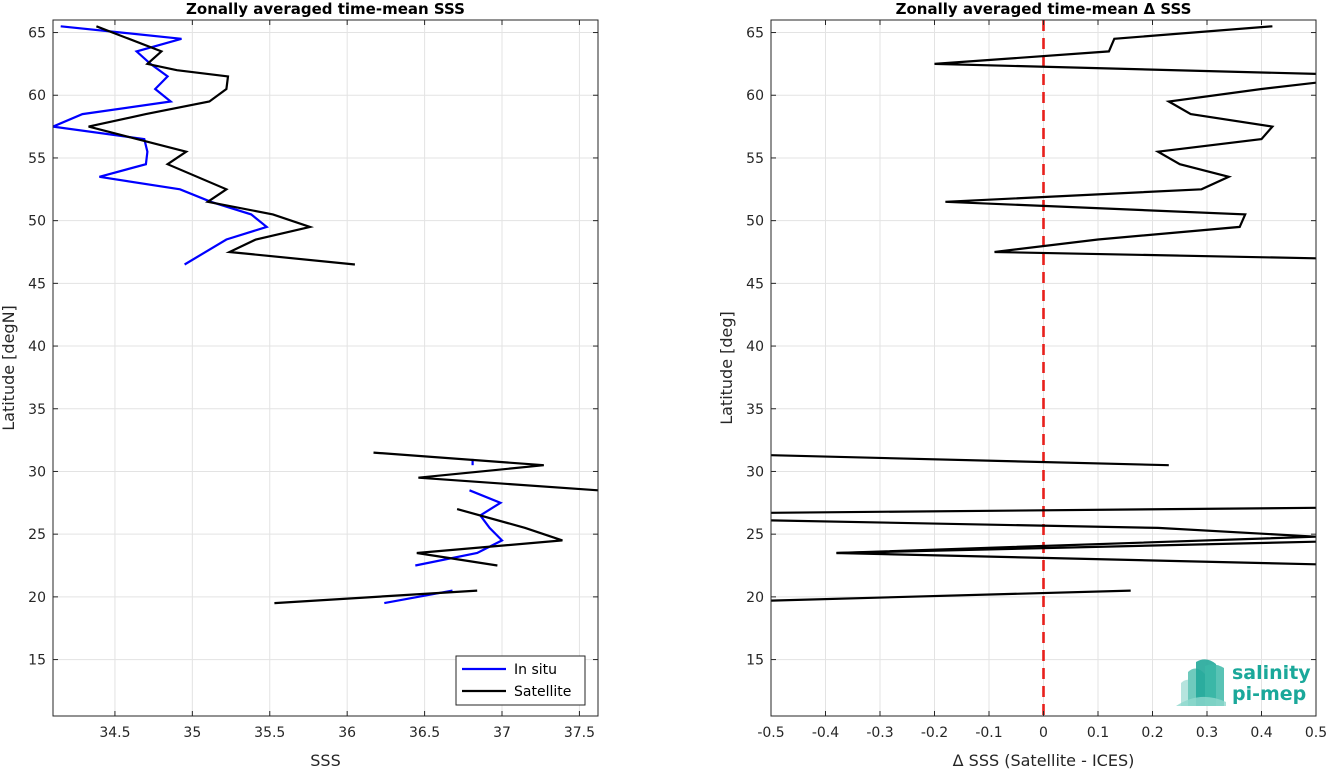 Image resolution: width=1330 pixels, height=769 pixels. Describe the element at coordinates (347, 733) in the screenshot. I see `sss-x-tick-label: 36` at that location.